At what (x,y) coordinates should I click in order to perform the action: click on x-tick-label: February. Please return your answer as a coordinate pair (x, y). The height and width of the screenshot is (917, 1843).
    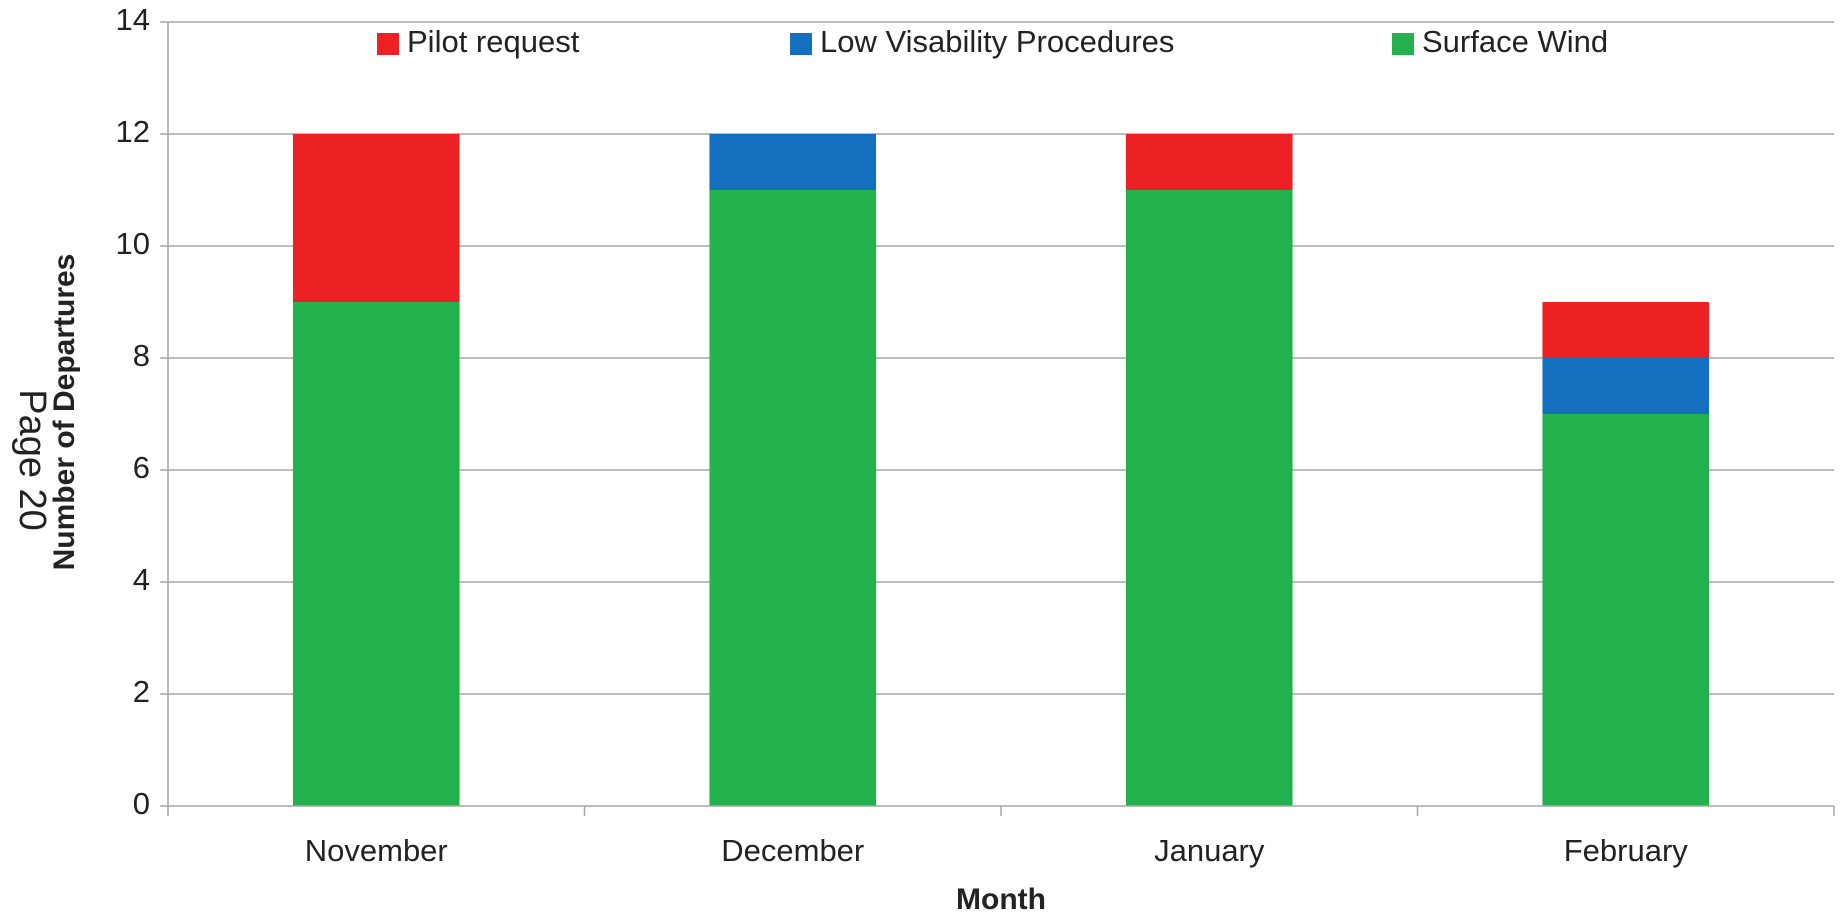
    Looking at the image, I should click on (1626, 850).